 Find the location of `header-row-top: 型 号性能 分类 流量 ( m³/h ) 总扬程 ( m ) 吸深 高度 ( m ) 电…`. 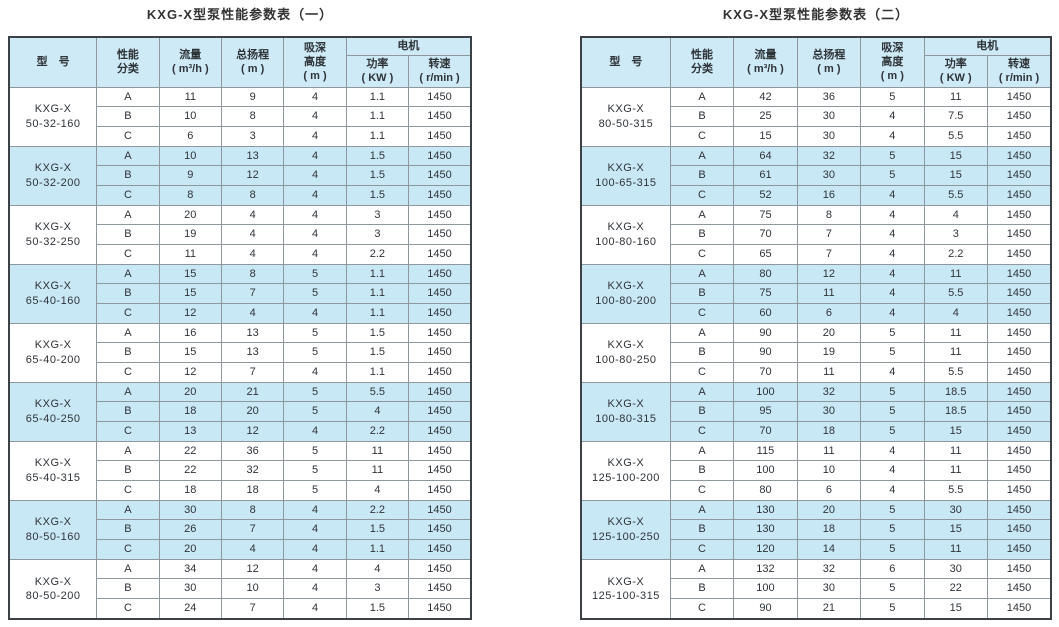

header-row-top: 型 号性能 分类 流量 ( m³/h ) 总扬程 ( m ) 吸深 高度 ( m ) 电… is located at coordinates (240, 62).